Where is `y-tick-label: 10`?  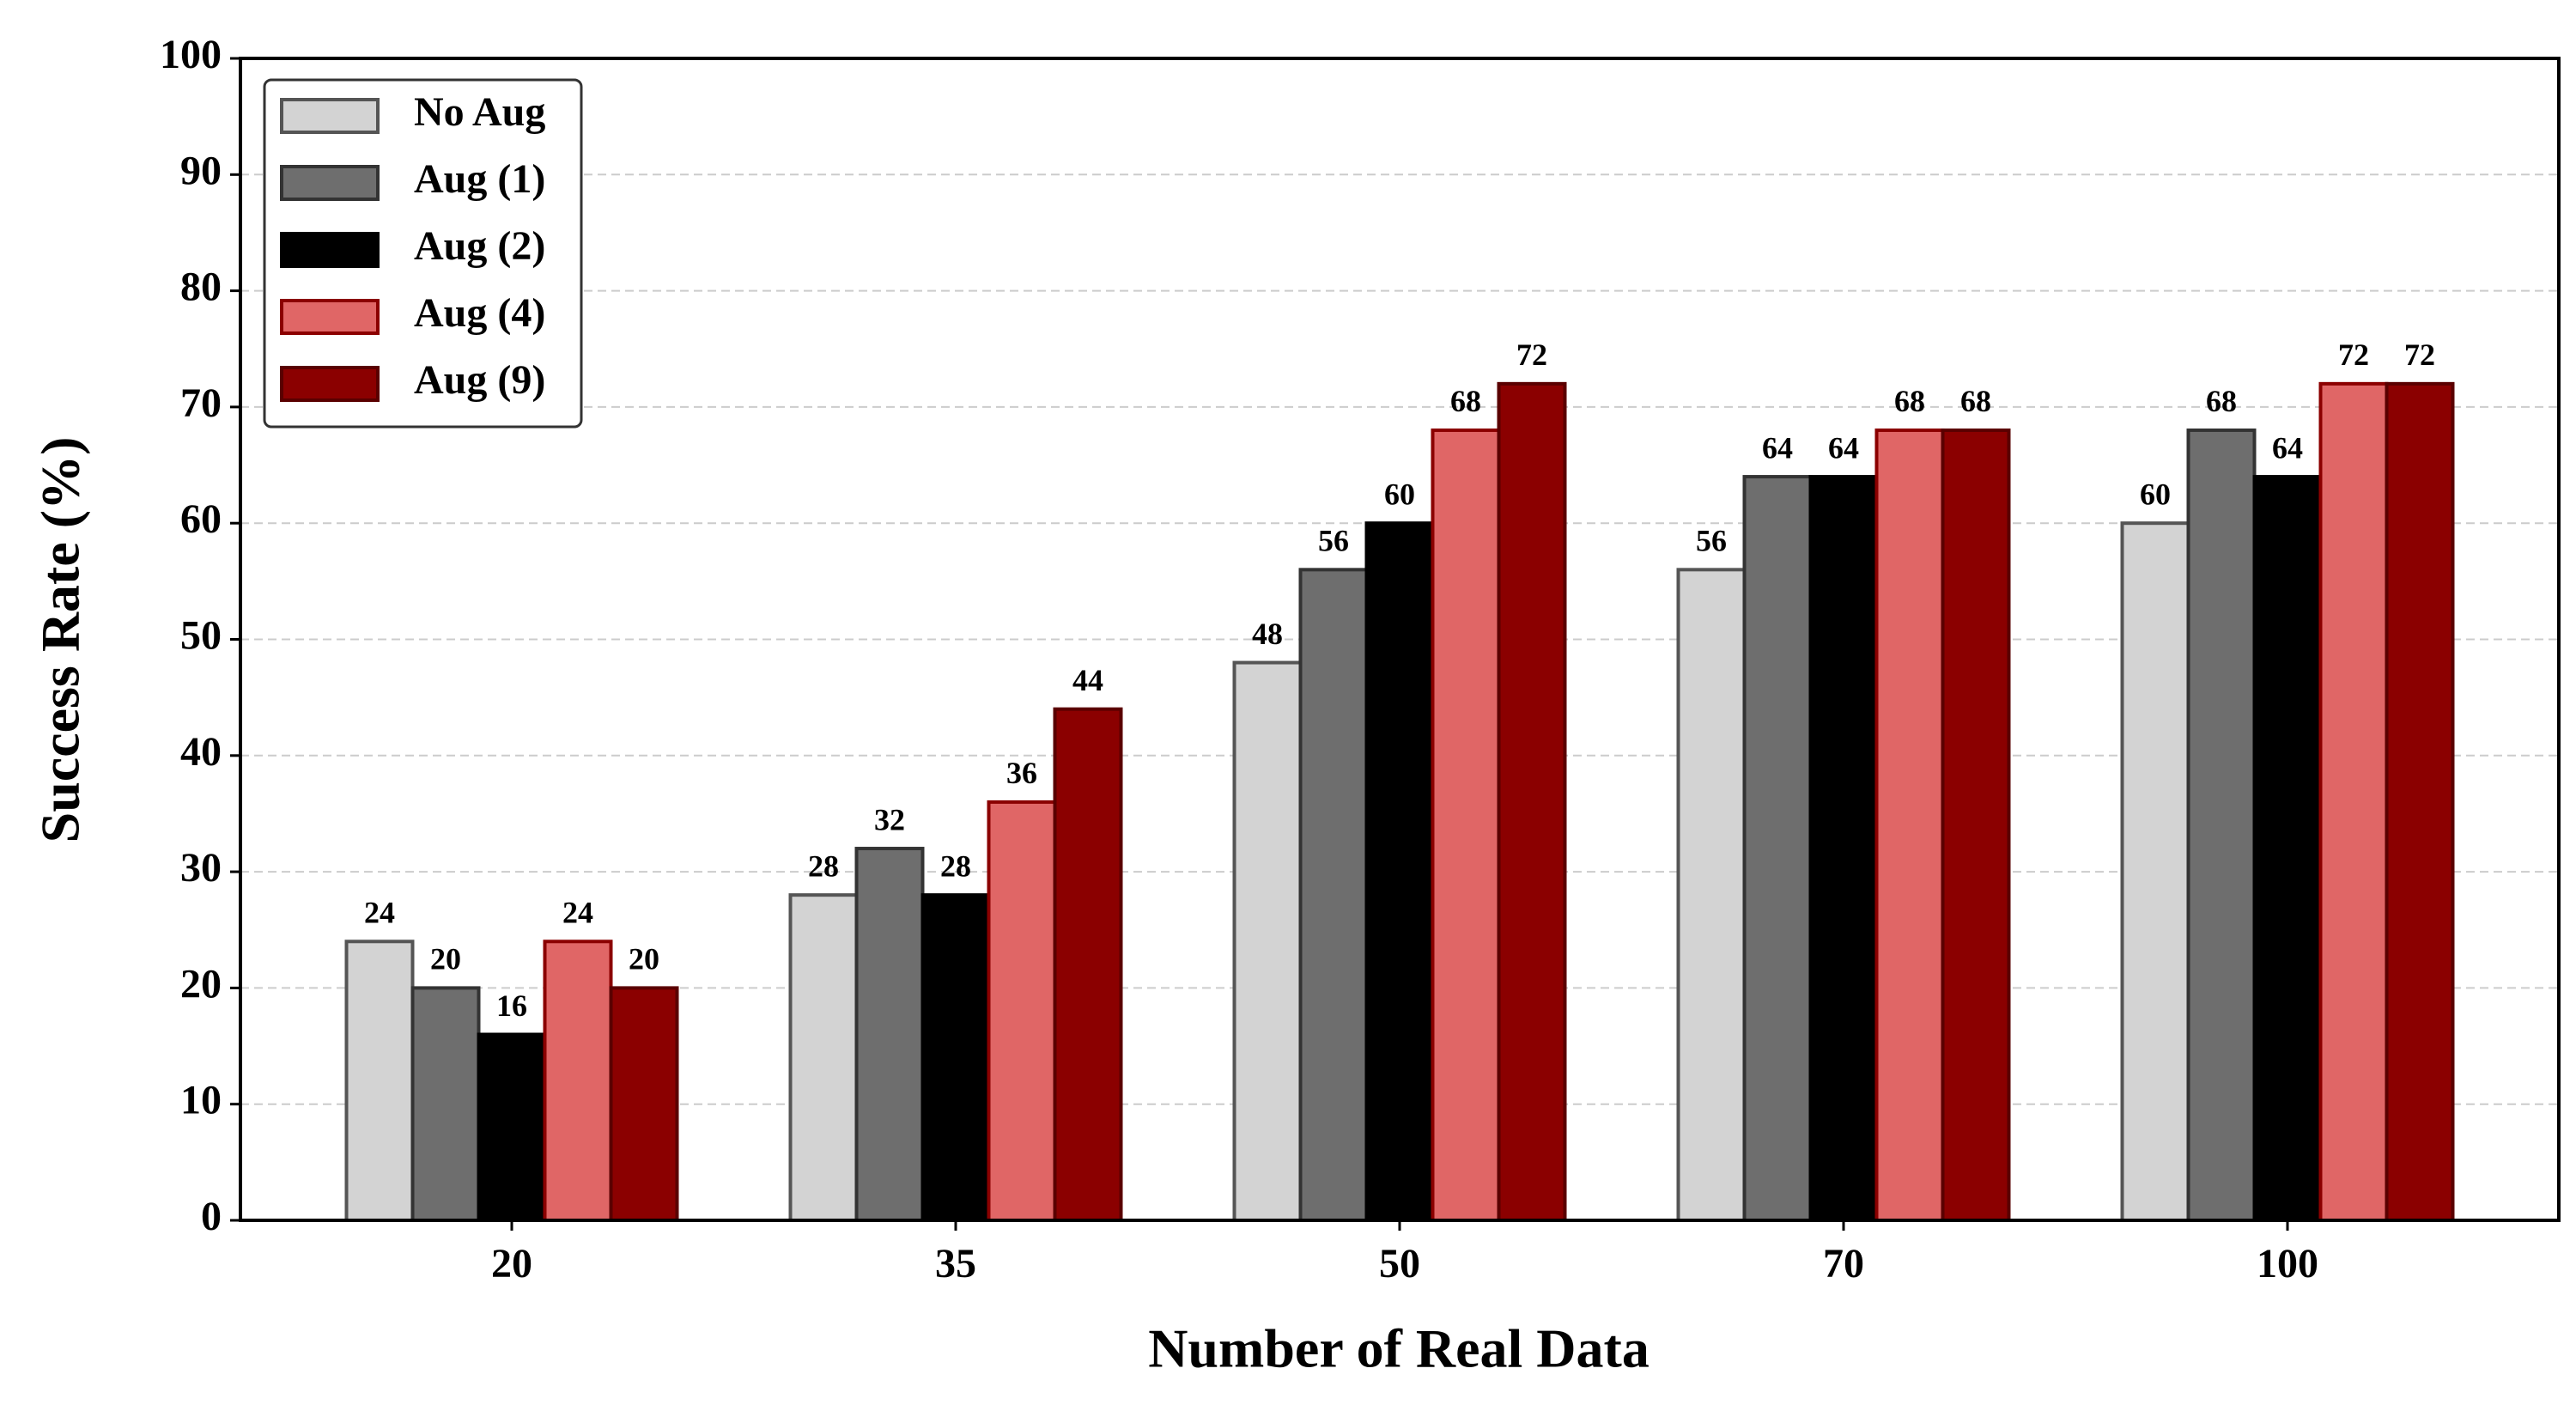
y-tick-label: 10 is located at coordinates (201, 1100).